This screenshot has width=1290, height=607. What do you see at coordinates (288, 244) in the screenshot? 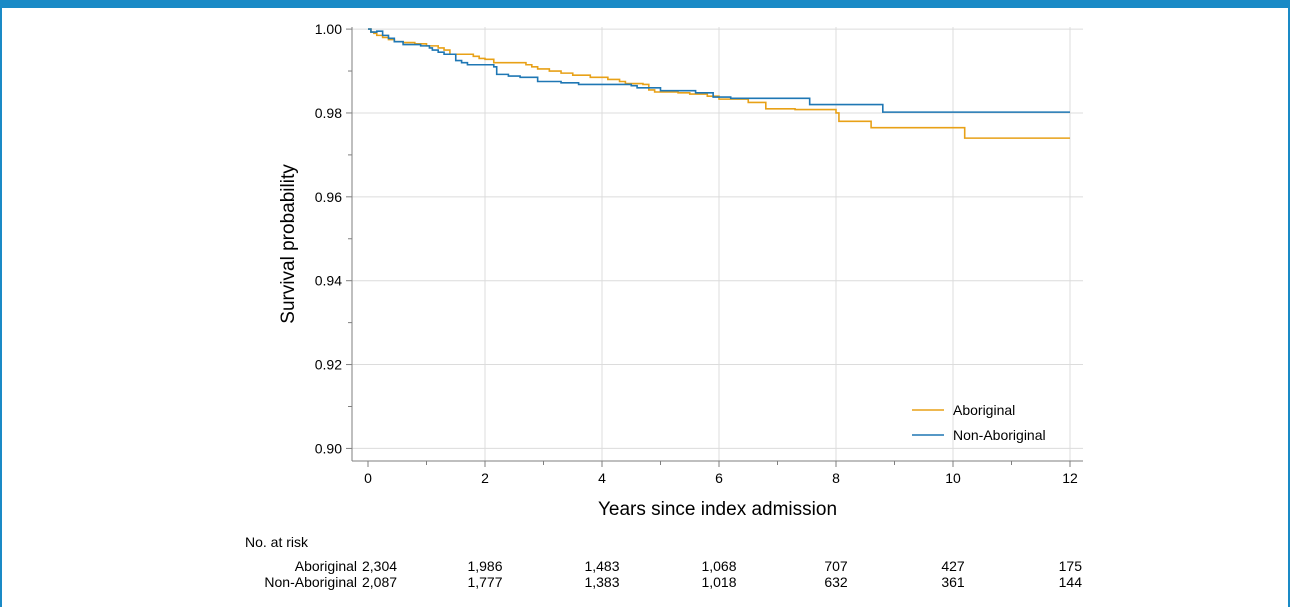
I see `y-axis-title: Survival probability` at bounding box center [288, 244].